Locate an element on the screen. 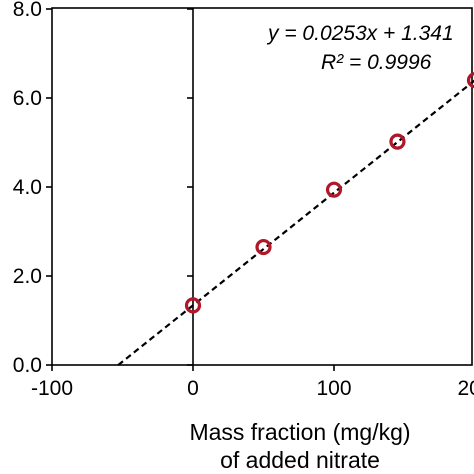 The width and height of the screenshot is (474, 474). y-tick-label: 0.0 is located at coordinates (27, 365).